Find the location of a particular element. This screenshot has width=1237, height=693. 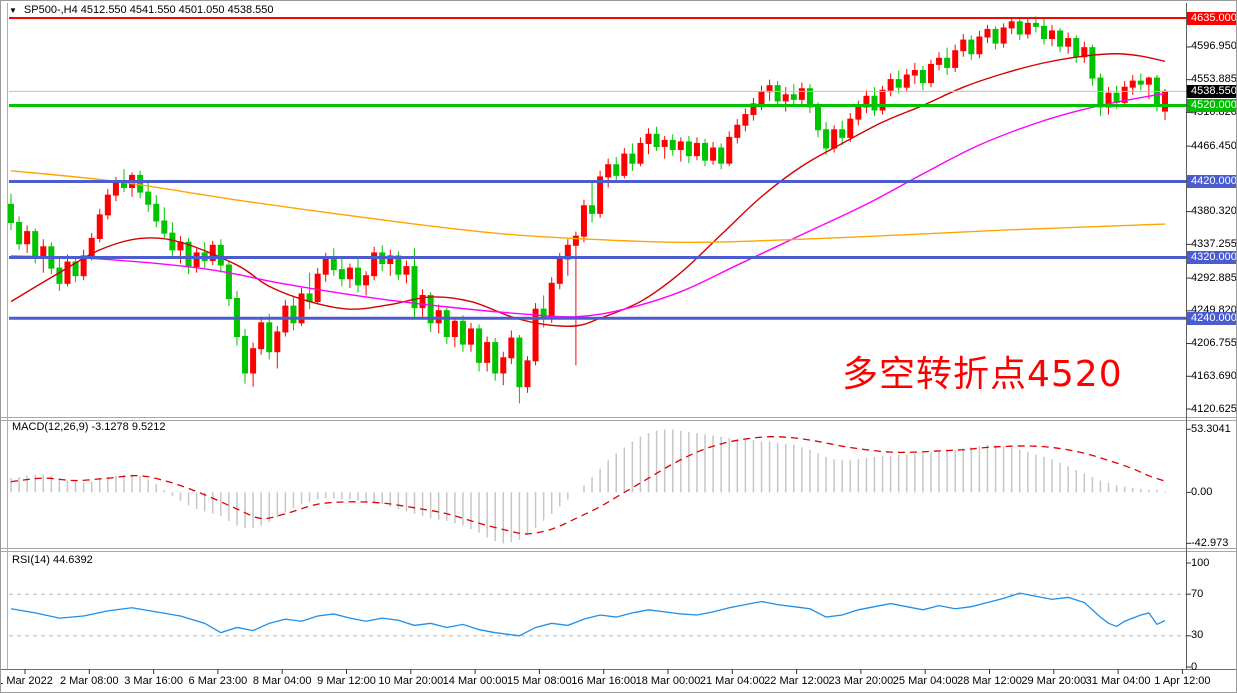

price-level-badge-4420.000: 4420.000 is located at coordinates (1211, 181).